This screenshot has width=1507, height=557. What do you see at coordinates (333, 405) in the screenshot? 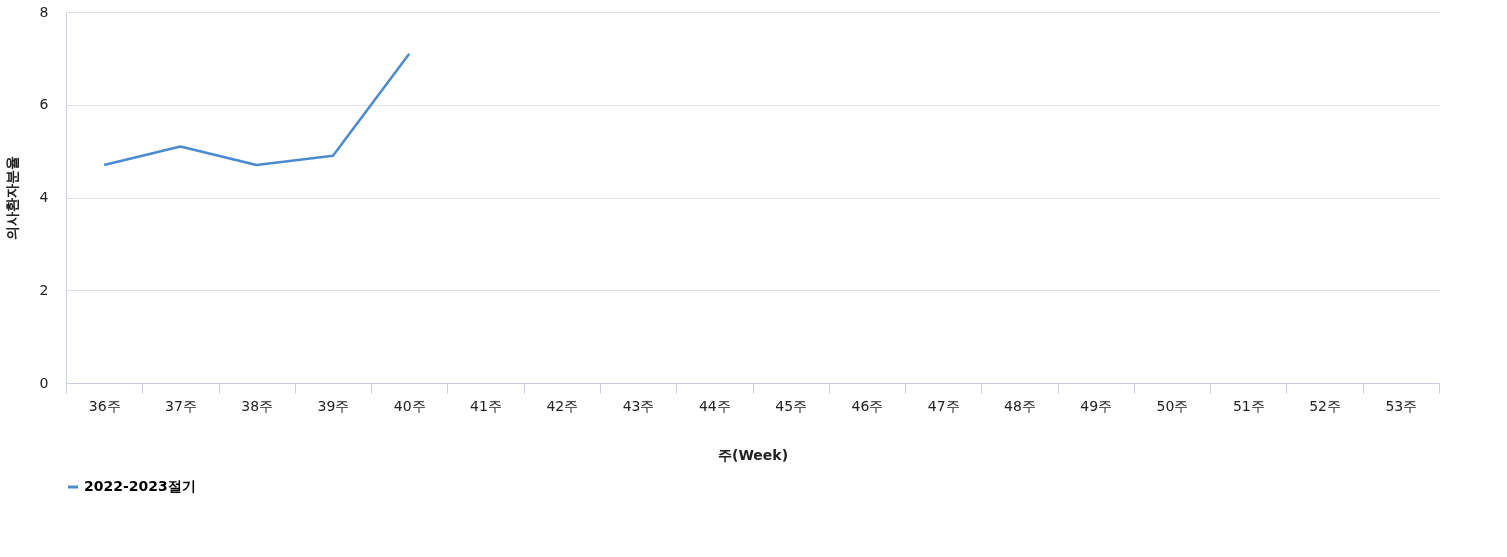
I see `x-tick-label: 39주` at bounding box center [333, 405].